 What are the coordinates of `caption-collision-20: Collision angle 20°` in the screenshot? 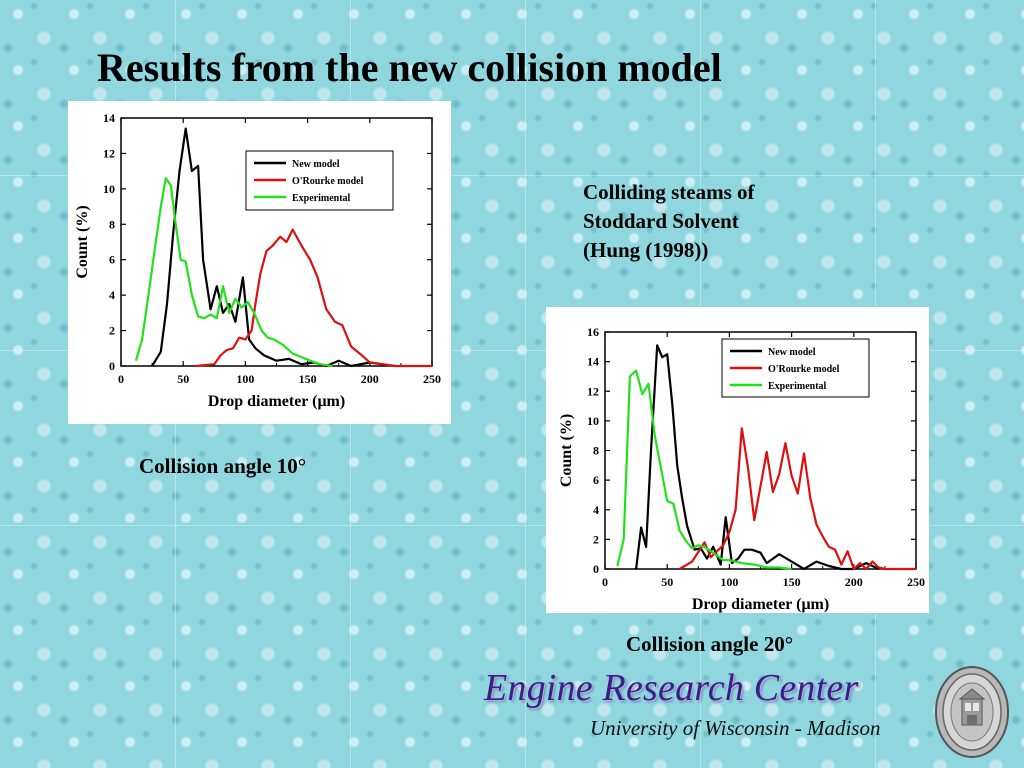 It's located at (710, 644).